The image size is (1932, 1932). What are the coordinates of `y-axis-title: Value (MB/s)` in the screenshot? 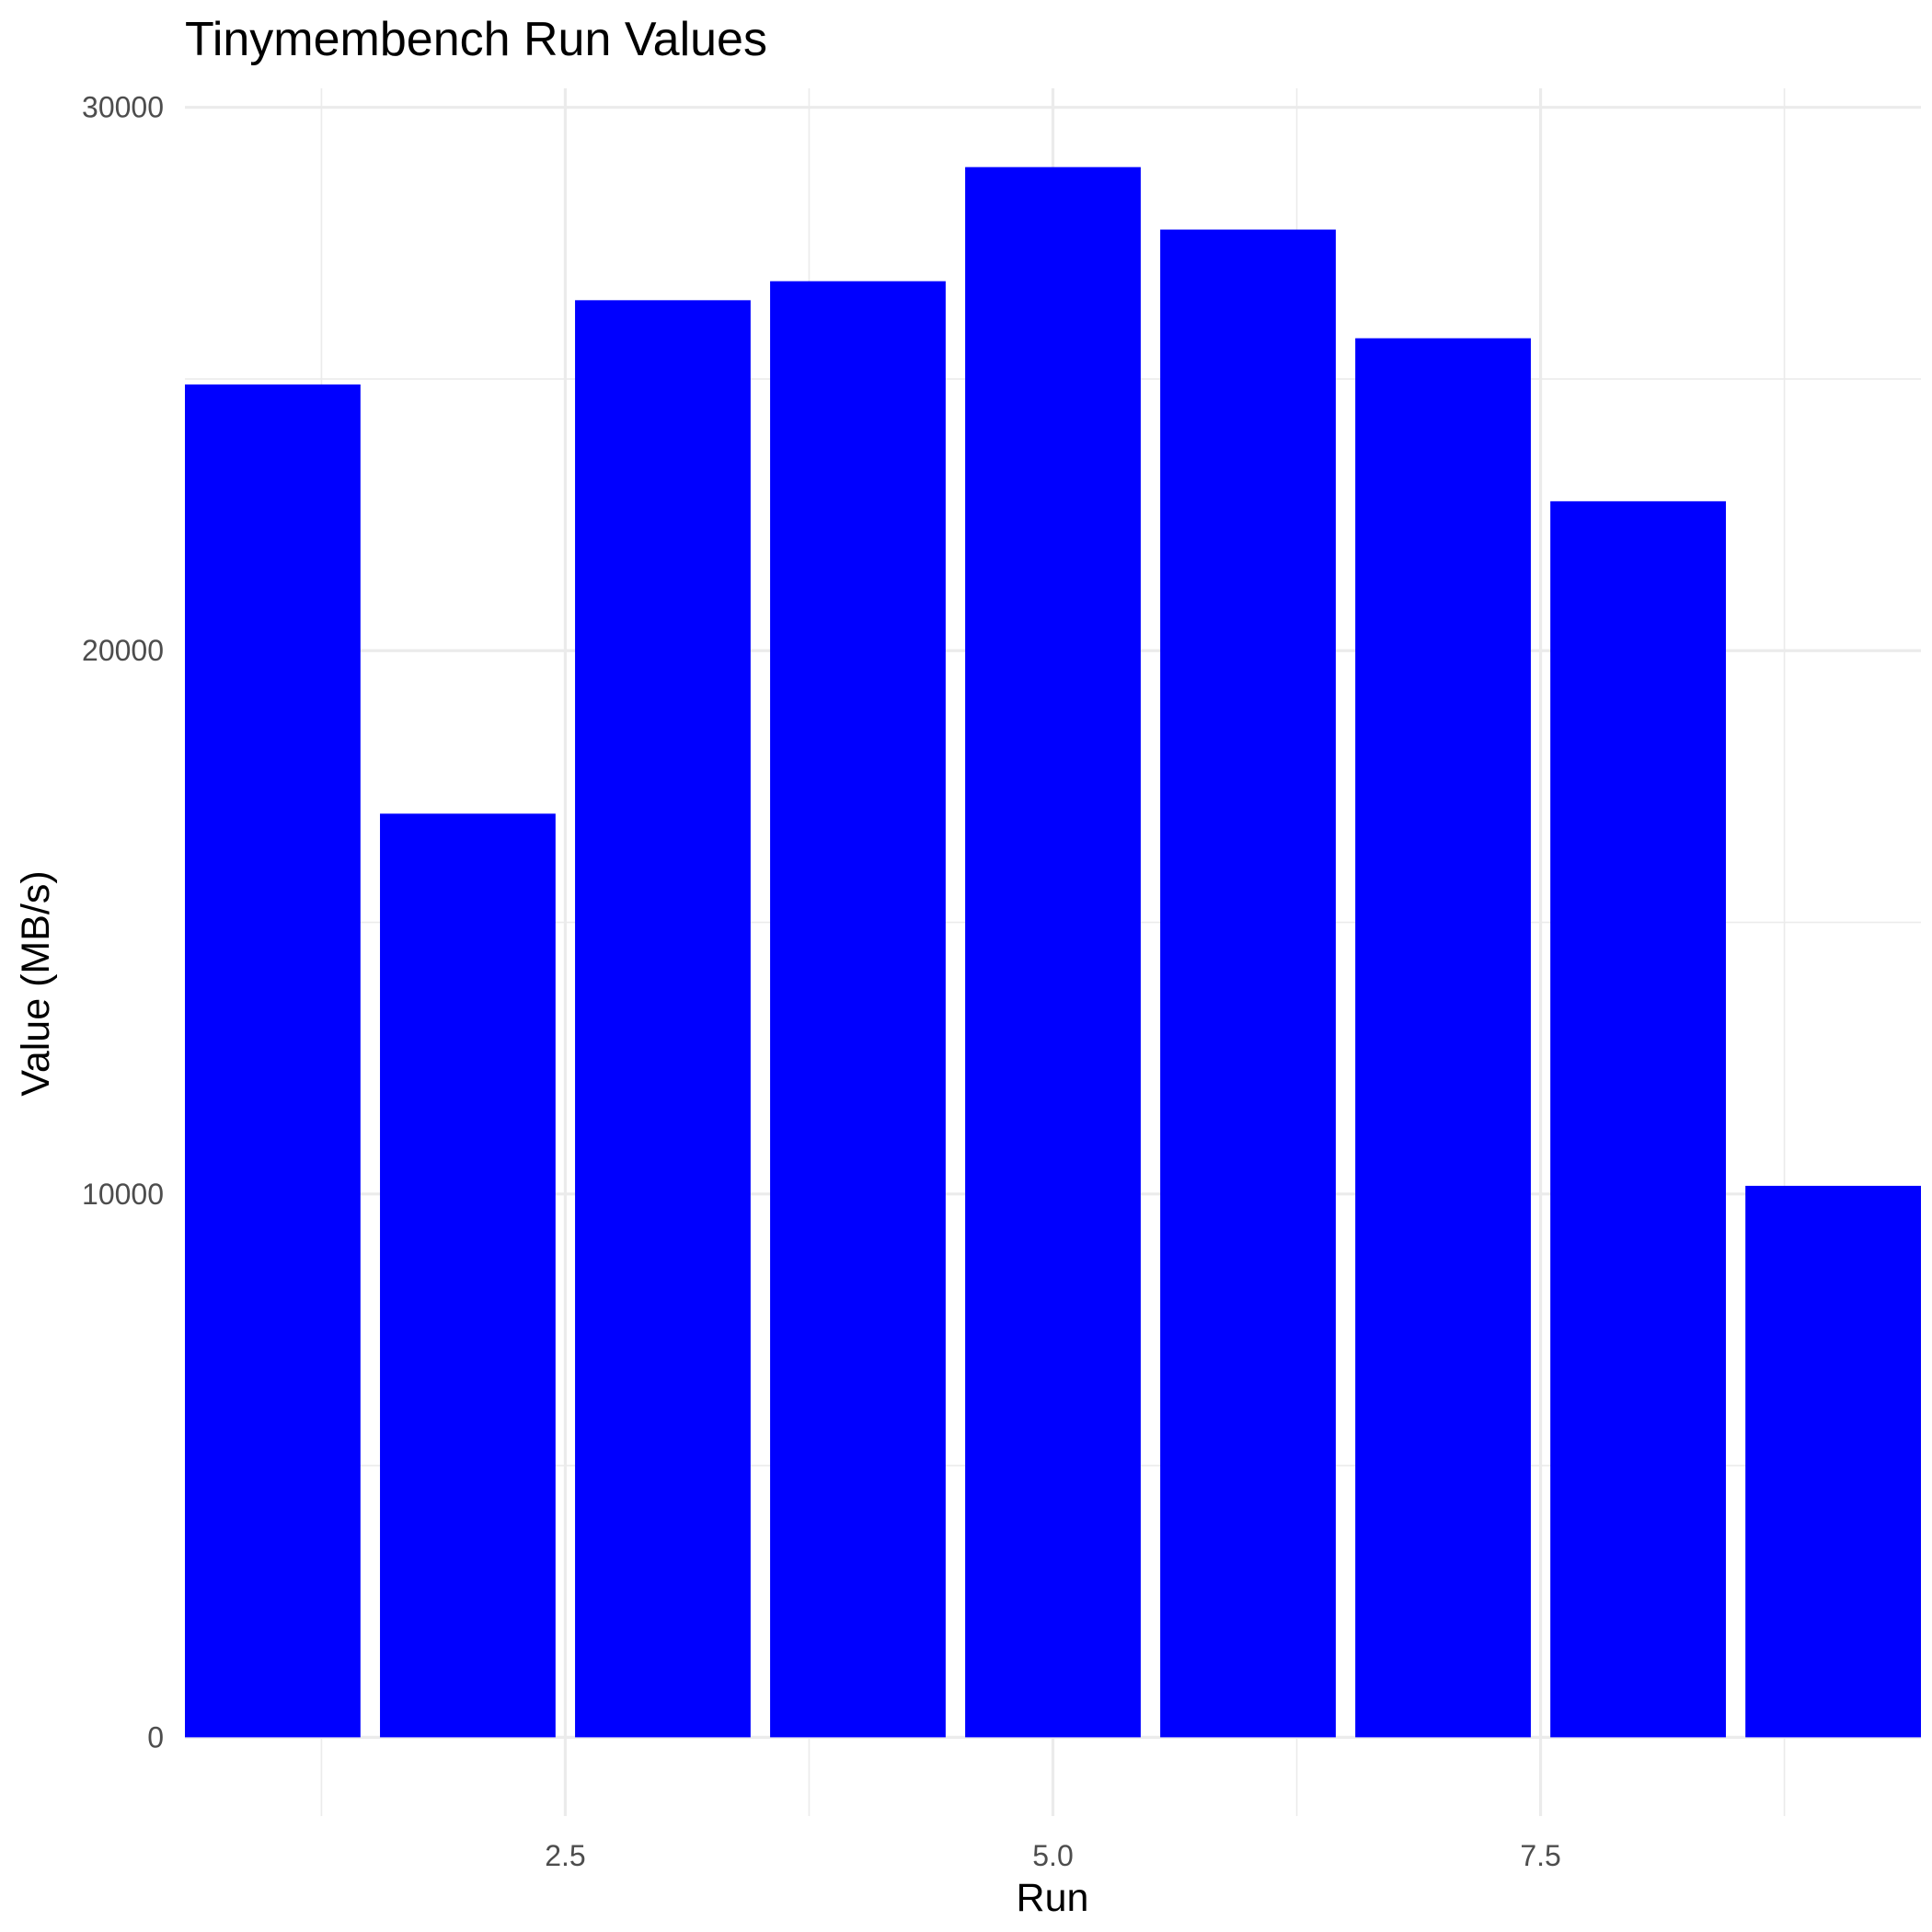 It's located at (36, 983).